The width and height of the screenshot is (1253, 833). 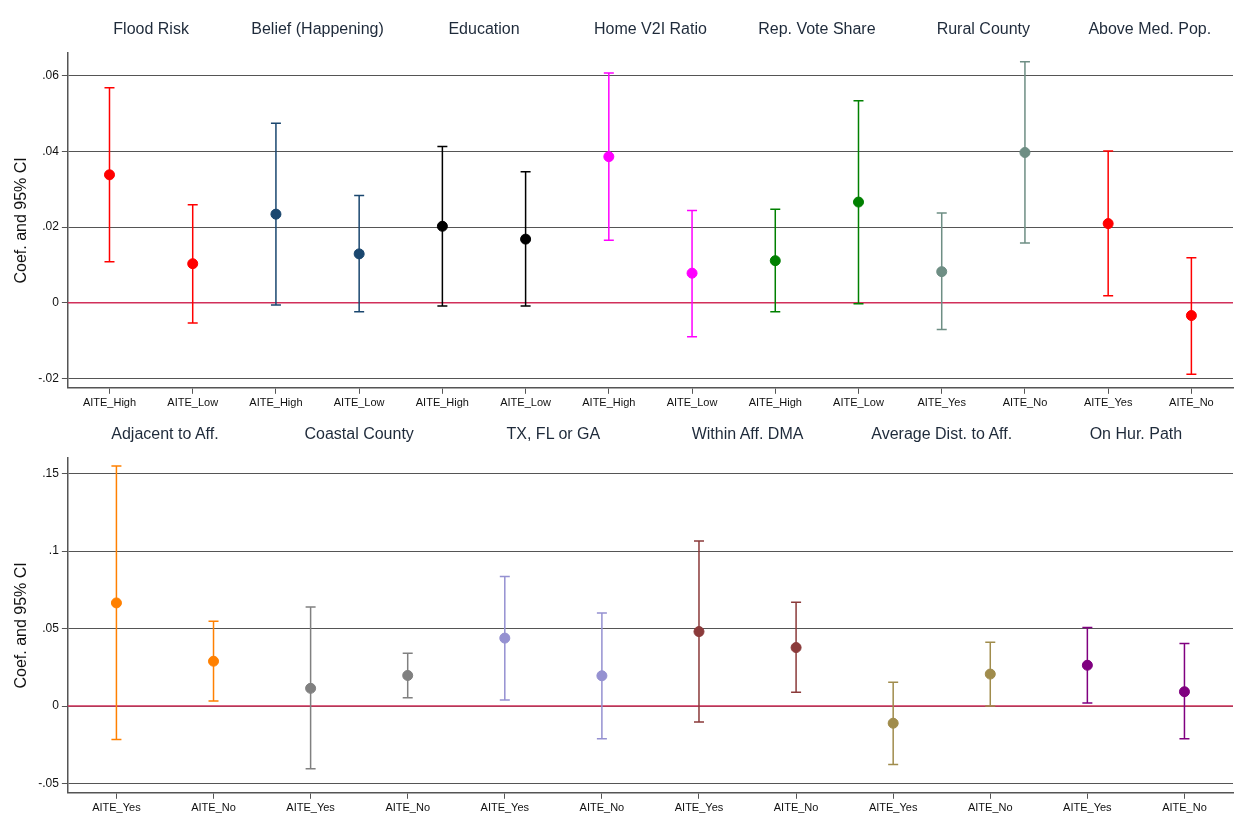 What do you see at coordinates (49, 782) in the screenshot?
I see `y-tick-label: -.05` at bounding box center [49, 782].